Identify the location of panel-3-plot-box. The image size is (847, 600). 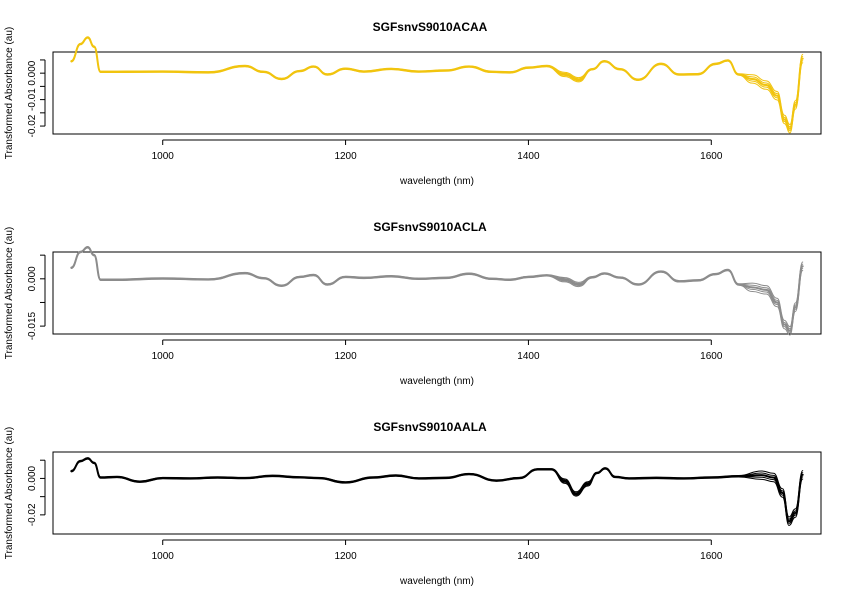
(437, 493).